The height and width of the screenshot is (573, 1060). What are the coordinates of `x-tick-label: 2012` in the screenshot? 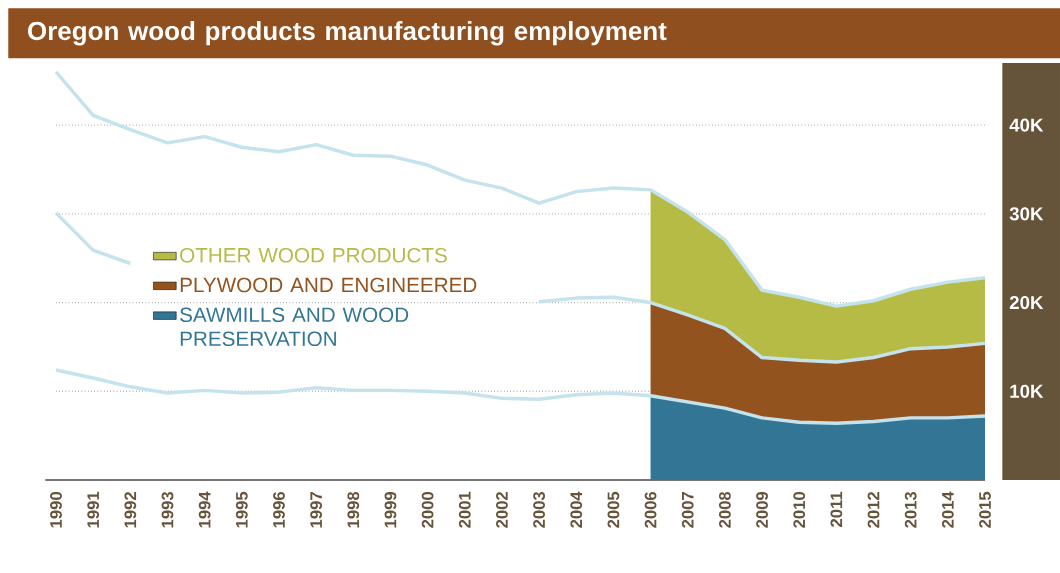 It's located at (873, 510).